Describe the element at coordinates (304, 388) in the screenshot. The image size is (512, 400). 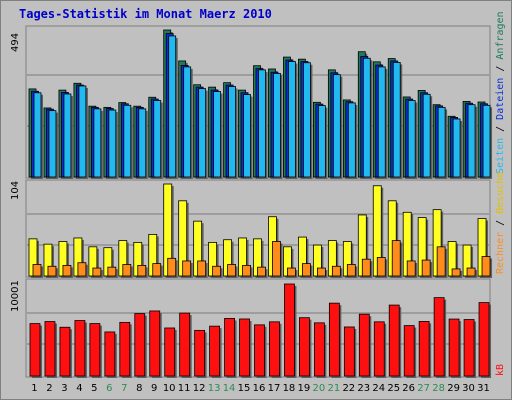
I see `day-label-19: 19` at that location.